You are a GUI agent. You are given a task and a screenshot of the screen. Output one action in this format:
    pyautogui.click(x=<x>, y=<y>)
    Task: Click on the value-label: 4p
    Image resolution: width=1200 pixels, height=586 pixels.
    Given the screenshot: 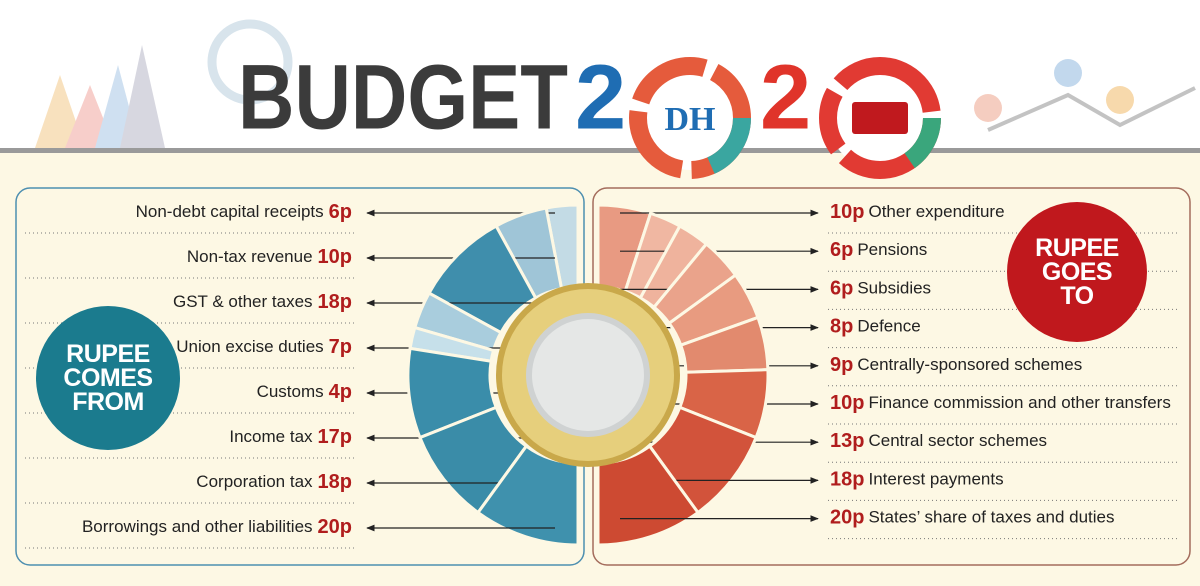 What is the action you would take?
    pyautogui.click(x=340, y=392)
    